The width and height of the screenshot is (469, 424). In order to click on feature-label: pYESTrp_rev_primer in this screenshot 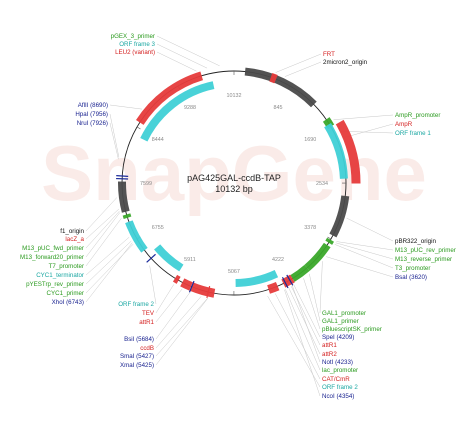, I will do `click(55, 284)`.